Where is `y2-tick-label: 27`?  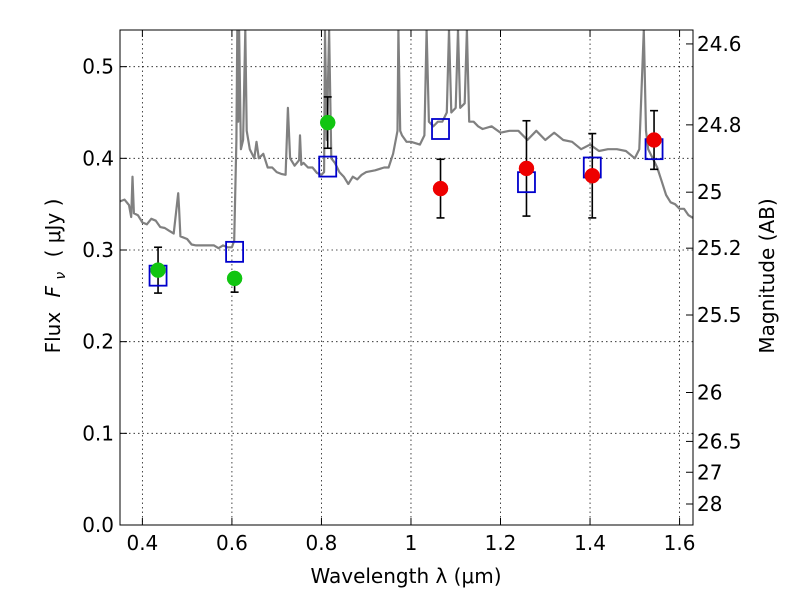
y2-tick-label: 27 is located at coordinates (709, 472).